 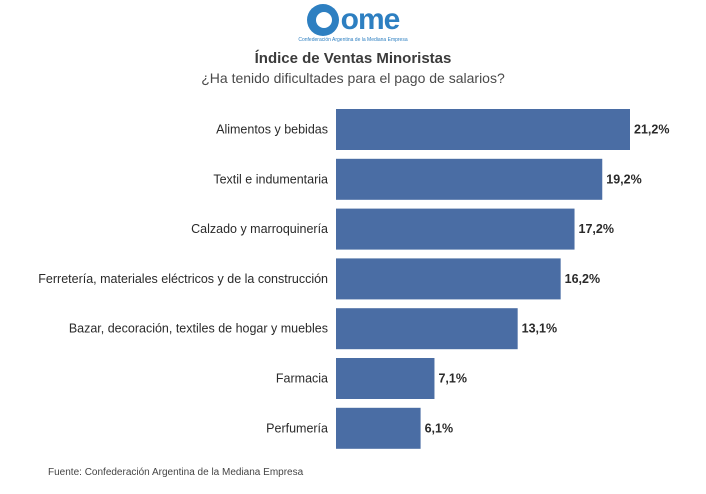 I want to click on category-label-5: Farmacia, so click(x=302, y=379).